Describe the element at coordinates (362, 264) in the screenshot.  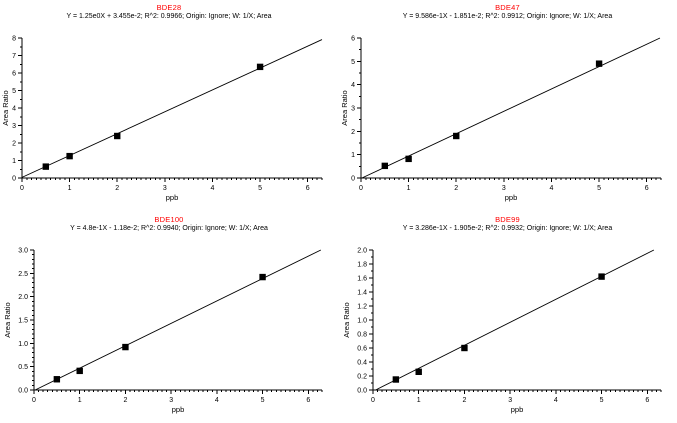
I see `y-tick-label: 1.8` at that location.